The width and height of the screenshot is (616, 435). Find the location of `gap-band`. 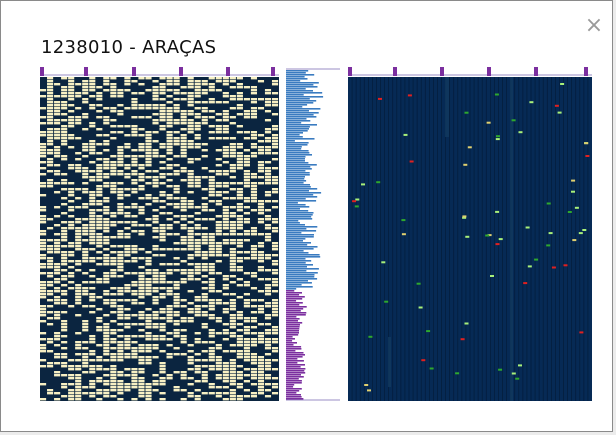

gap-band is located at coordinates (511, 239).